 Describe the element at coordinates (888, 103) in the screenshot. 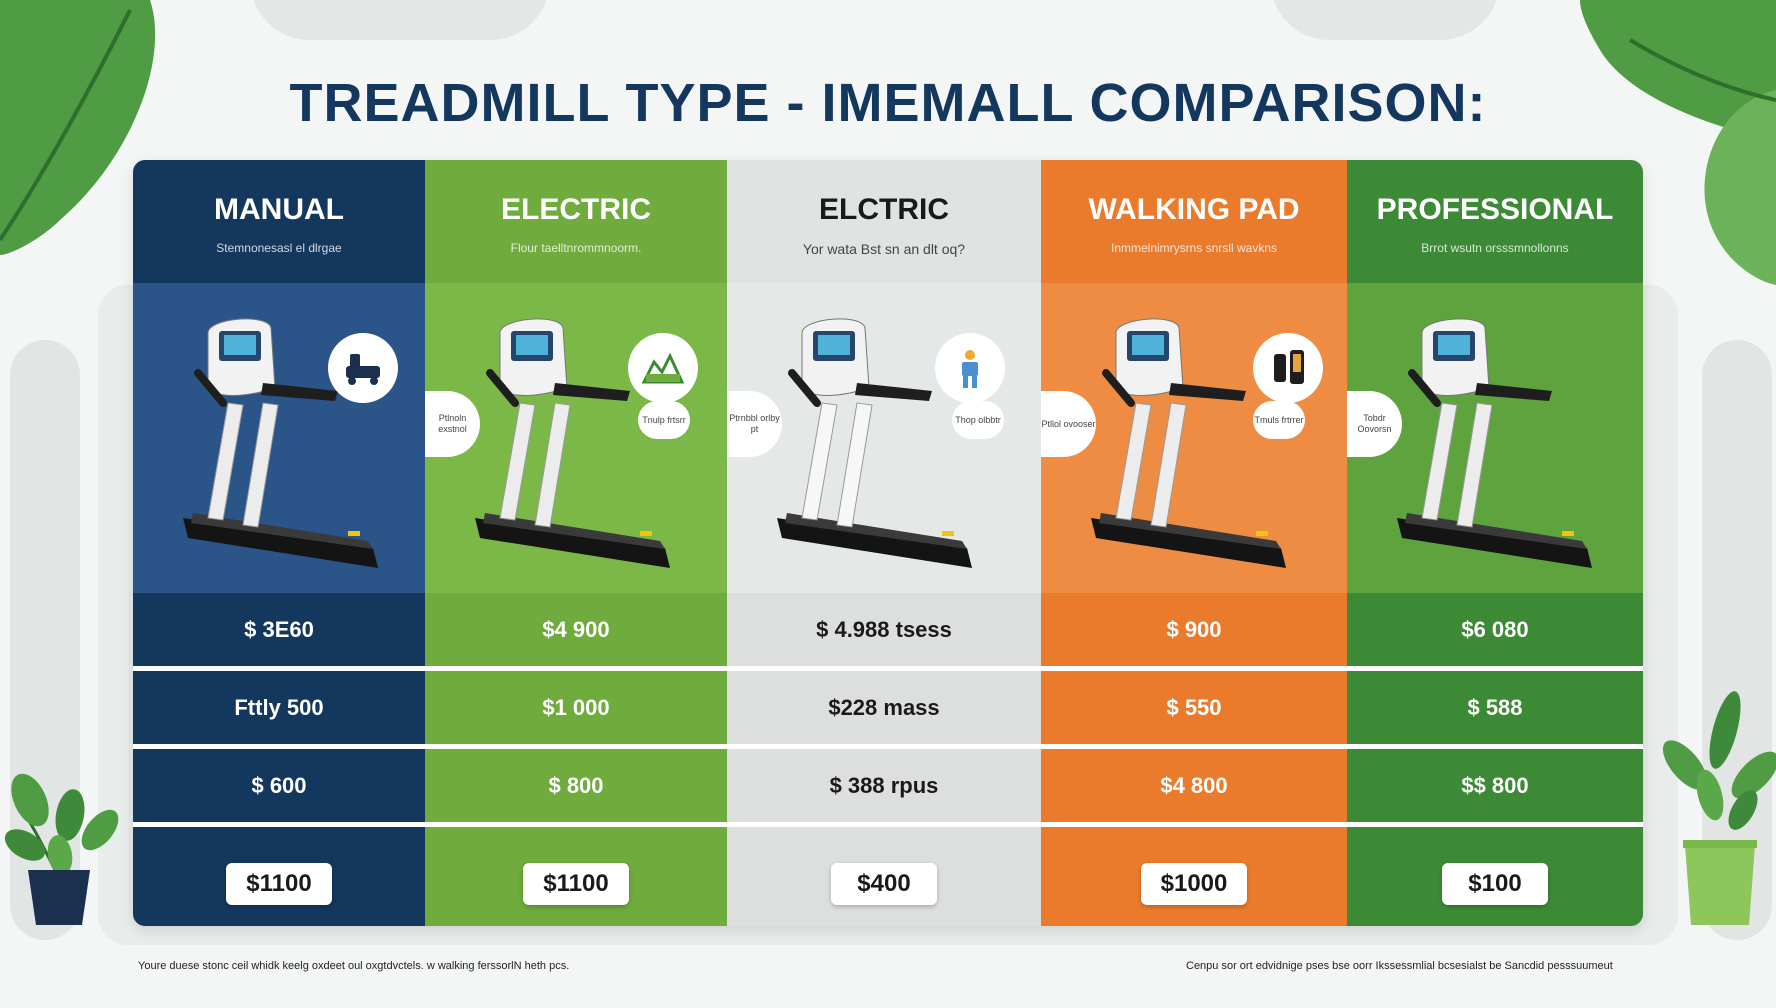

I see `page-title: TREADMILL TYPE - IMEMALL COMPARISON:` at that location.